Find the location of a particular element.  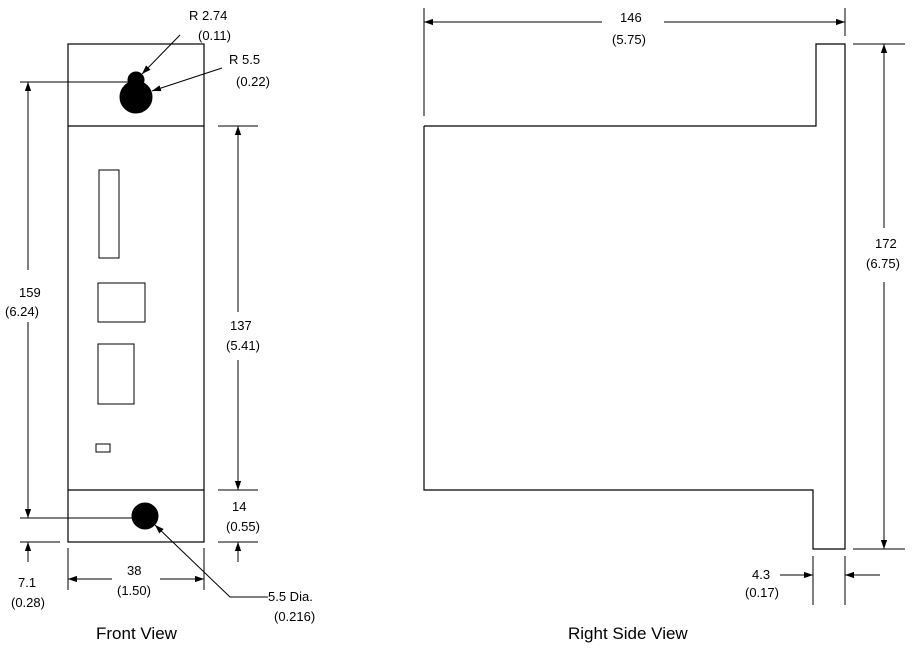

r-small-inch: (0.11) is located at coordinates (214, 35).